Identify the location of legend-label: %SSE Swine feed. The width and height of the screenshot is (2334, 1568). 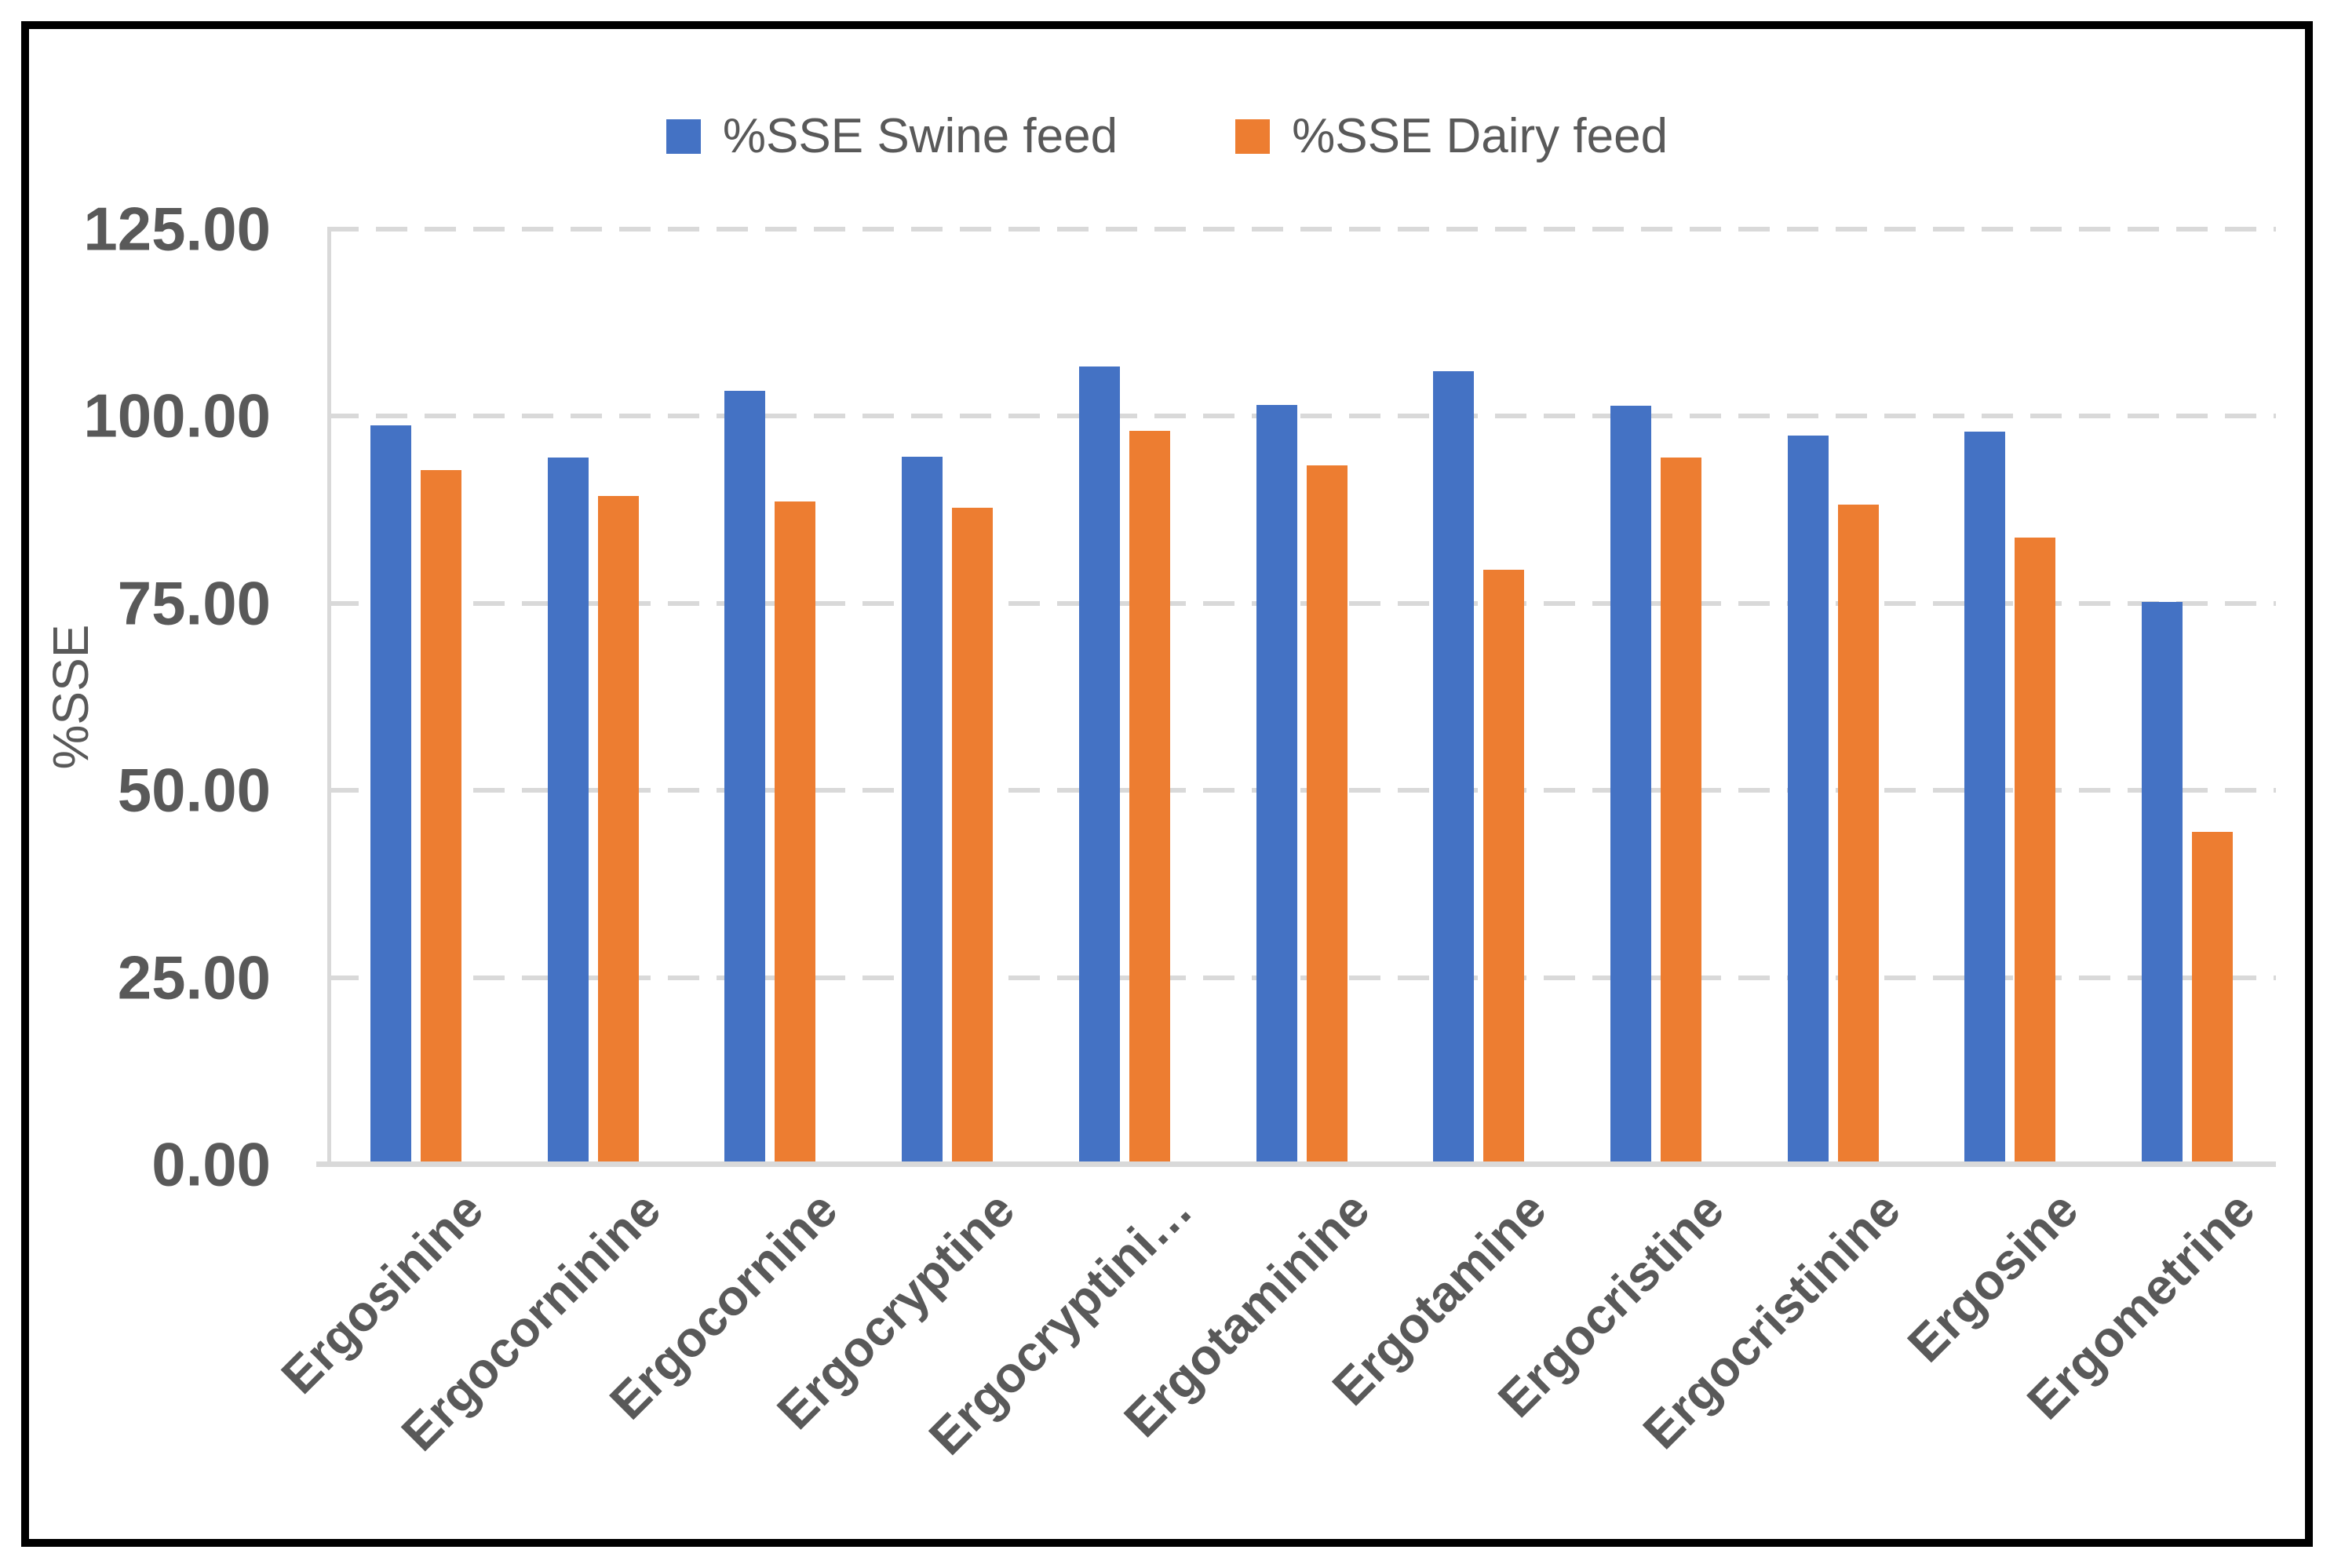
(920, 136).